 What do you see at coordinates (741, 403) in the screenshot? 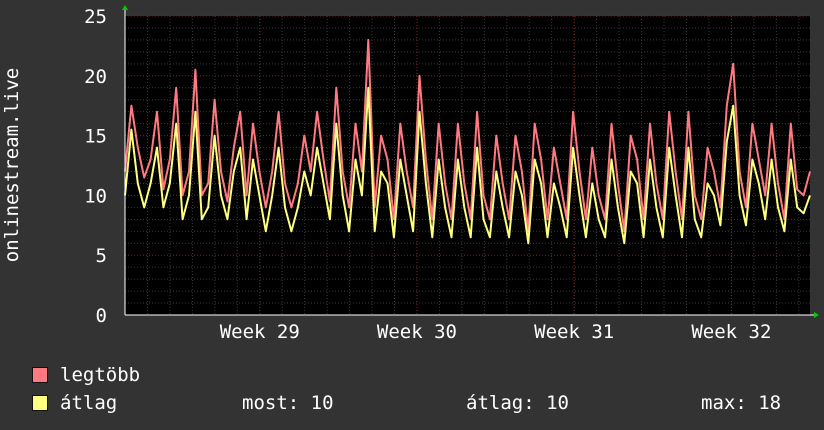
I see `stat-maximum: max: 18` at bounding box center [741, 403].